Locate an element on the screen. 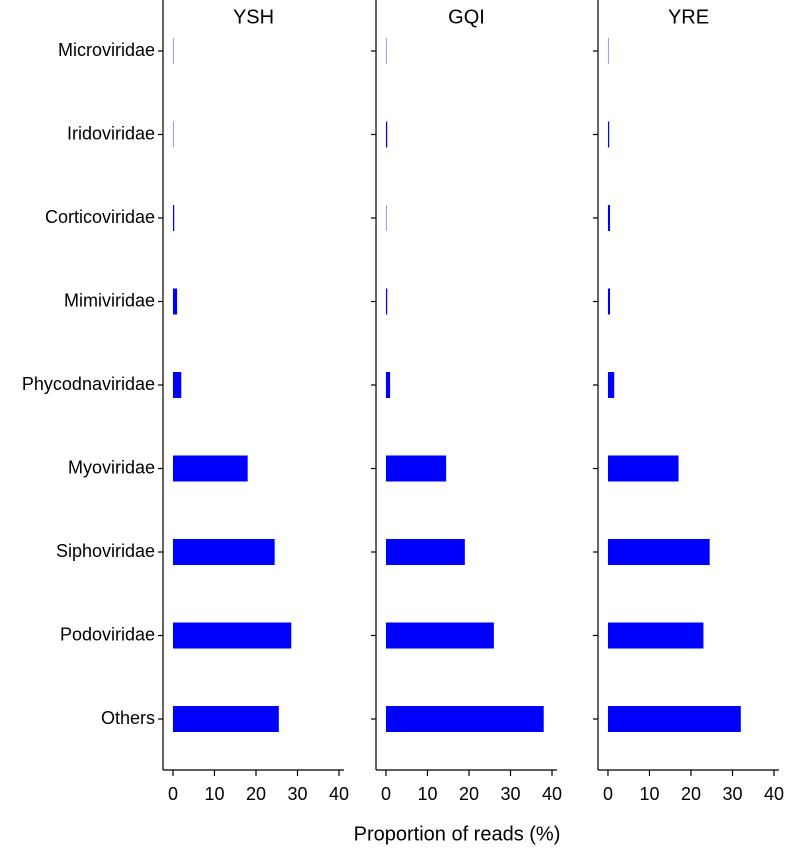 This screenshot has height=859, width=787. y-tick-label: Myoviridae is located at coordinates (111, 467).